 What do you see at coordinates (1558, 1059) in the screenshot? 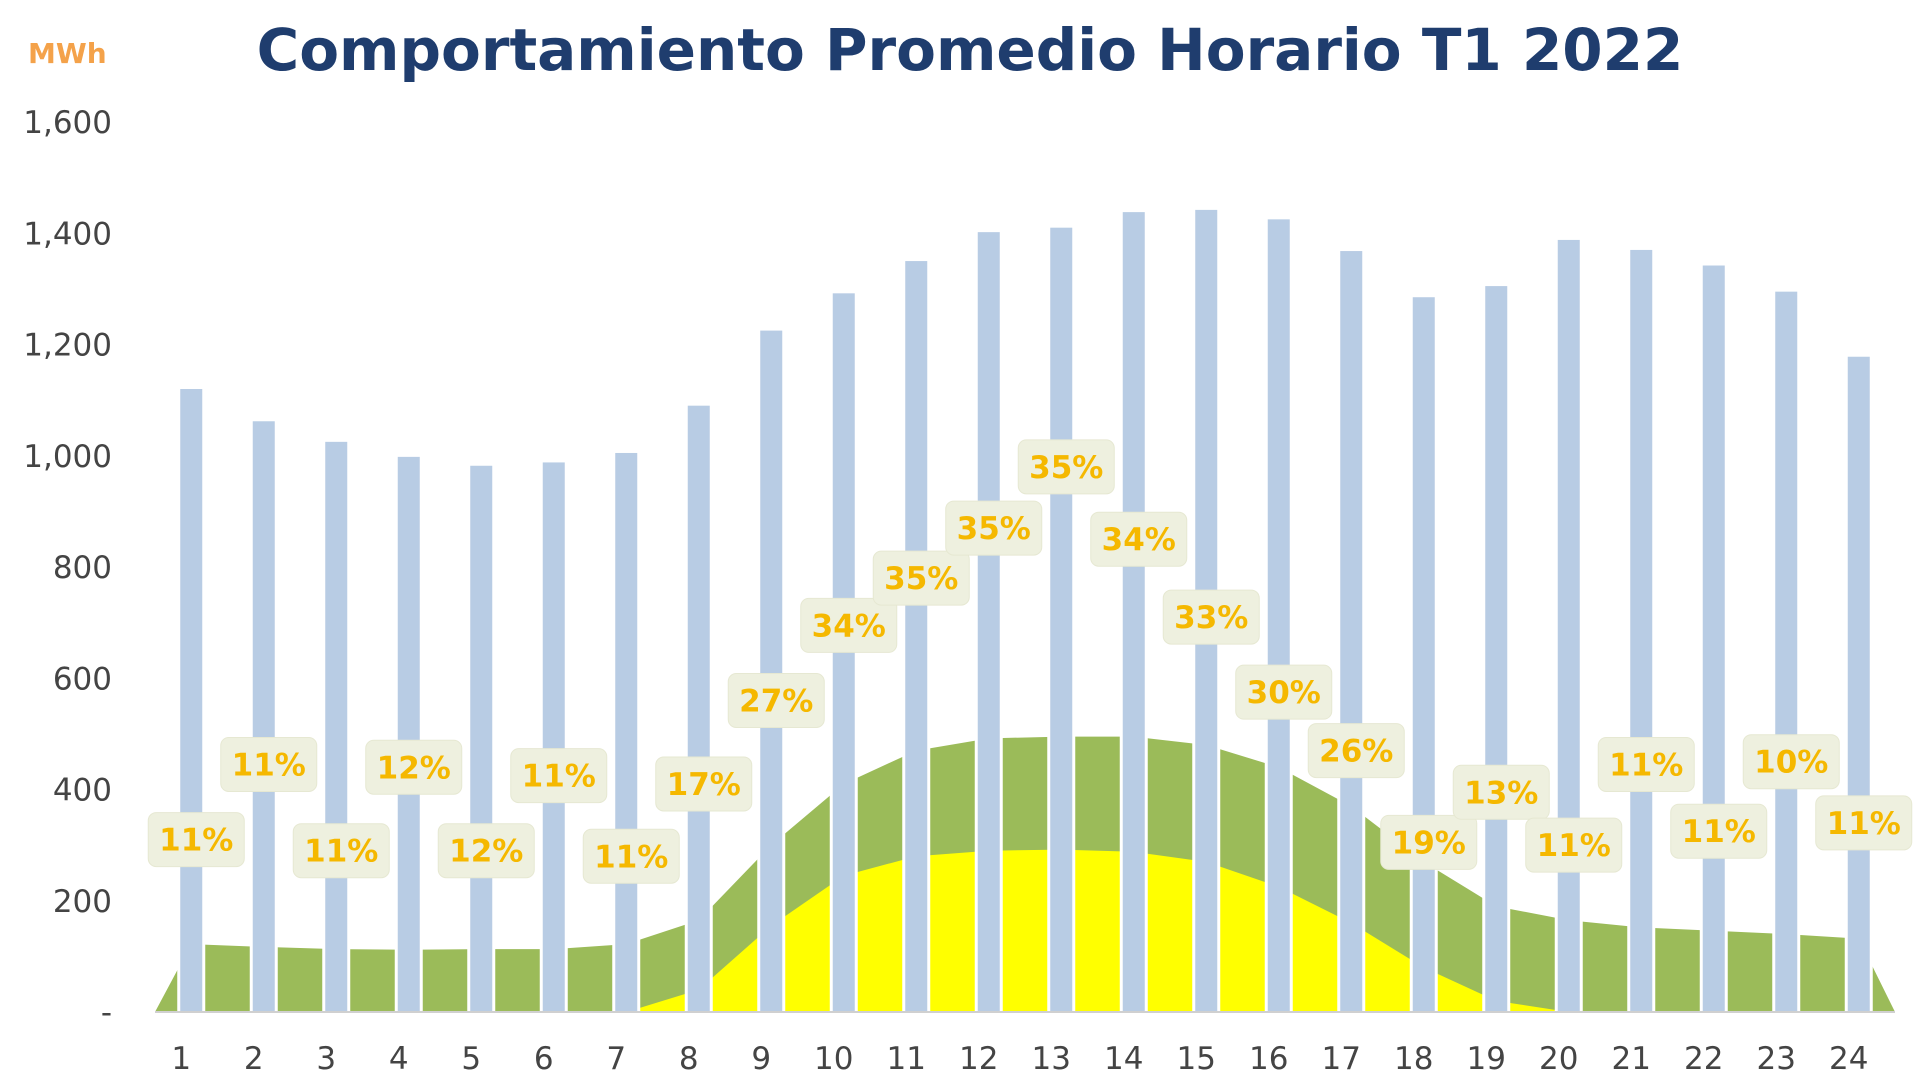
I see `x-tick-label: 20` at bounding box center [1558, 1059].